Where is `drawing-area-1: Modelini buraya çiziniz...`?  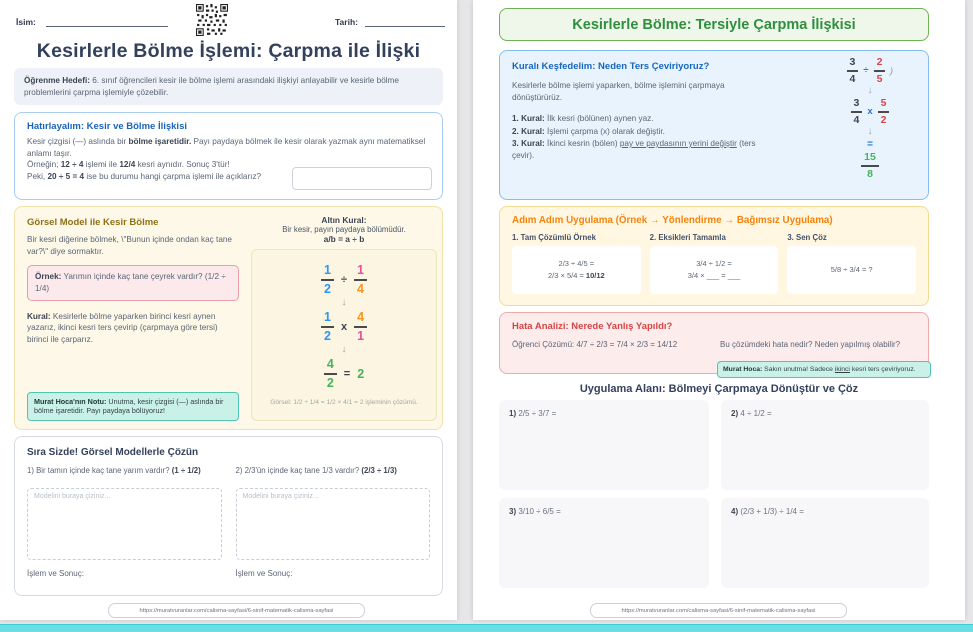 drawing-area-1: Modelini buraya çiziniz... is located at coordinates (124, 524).